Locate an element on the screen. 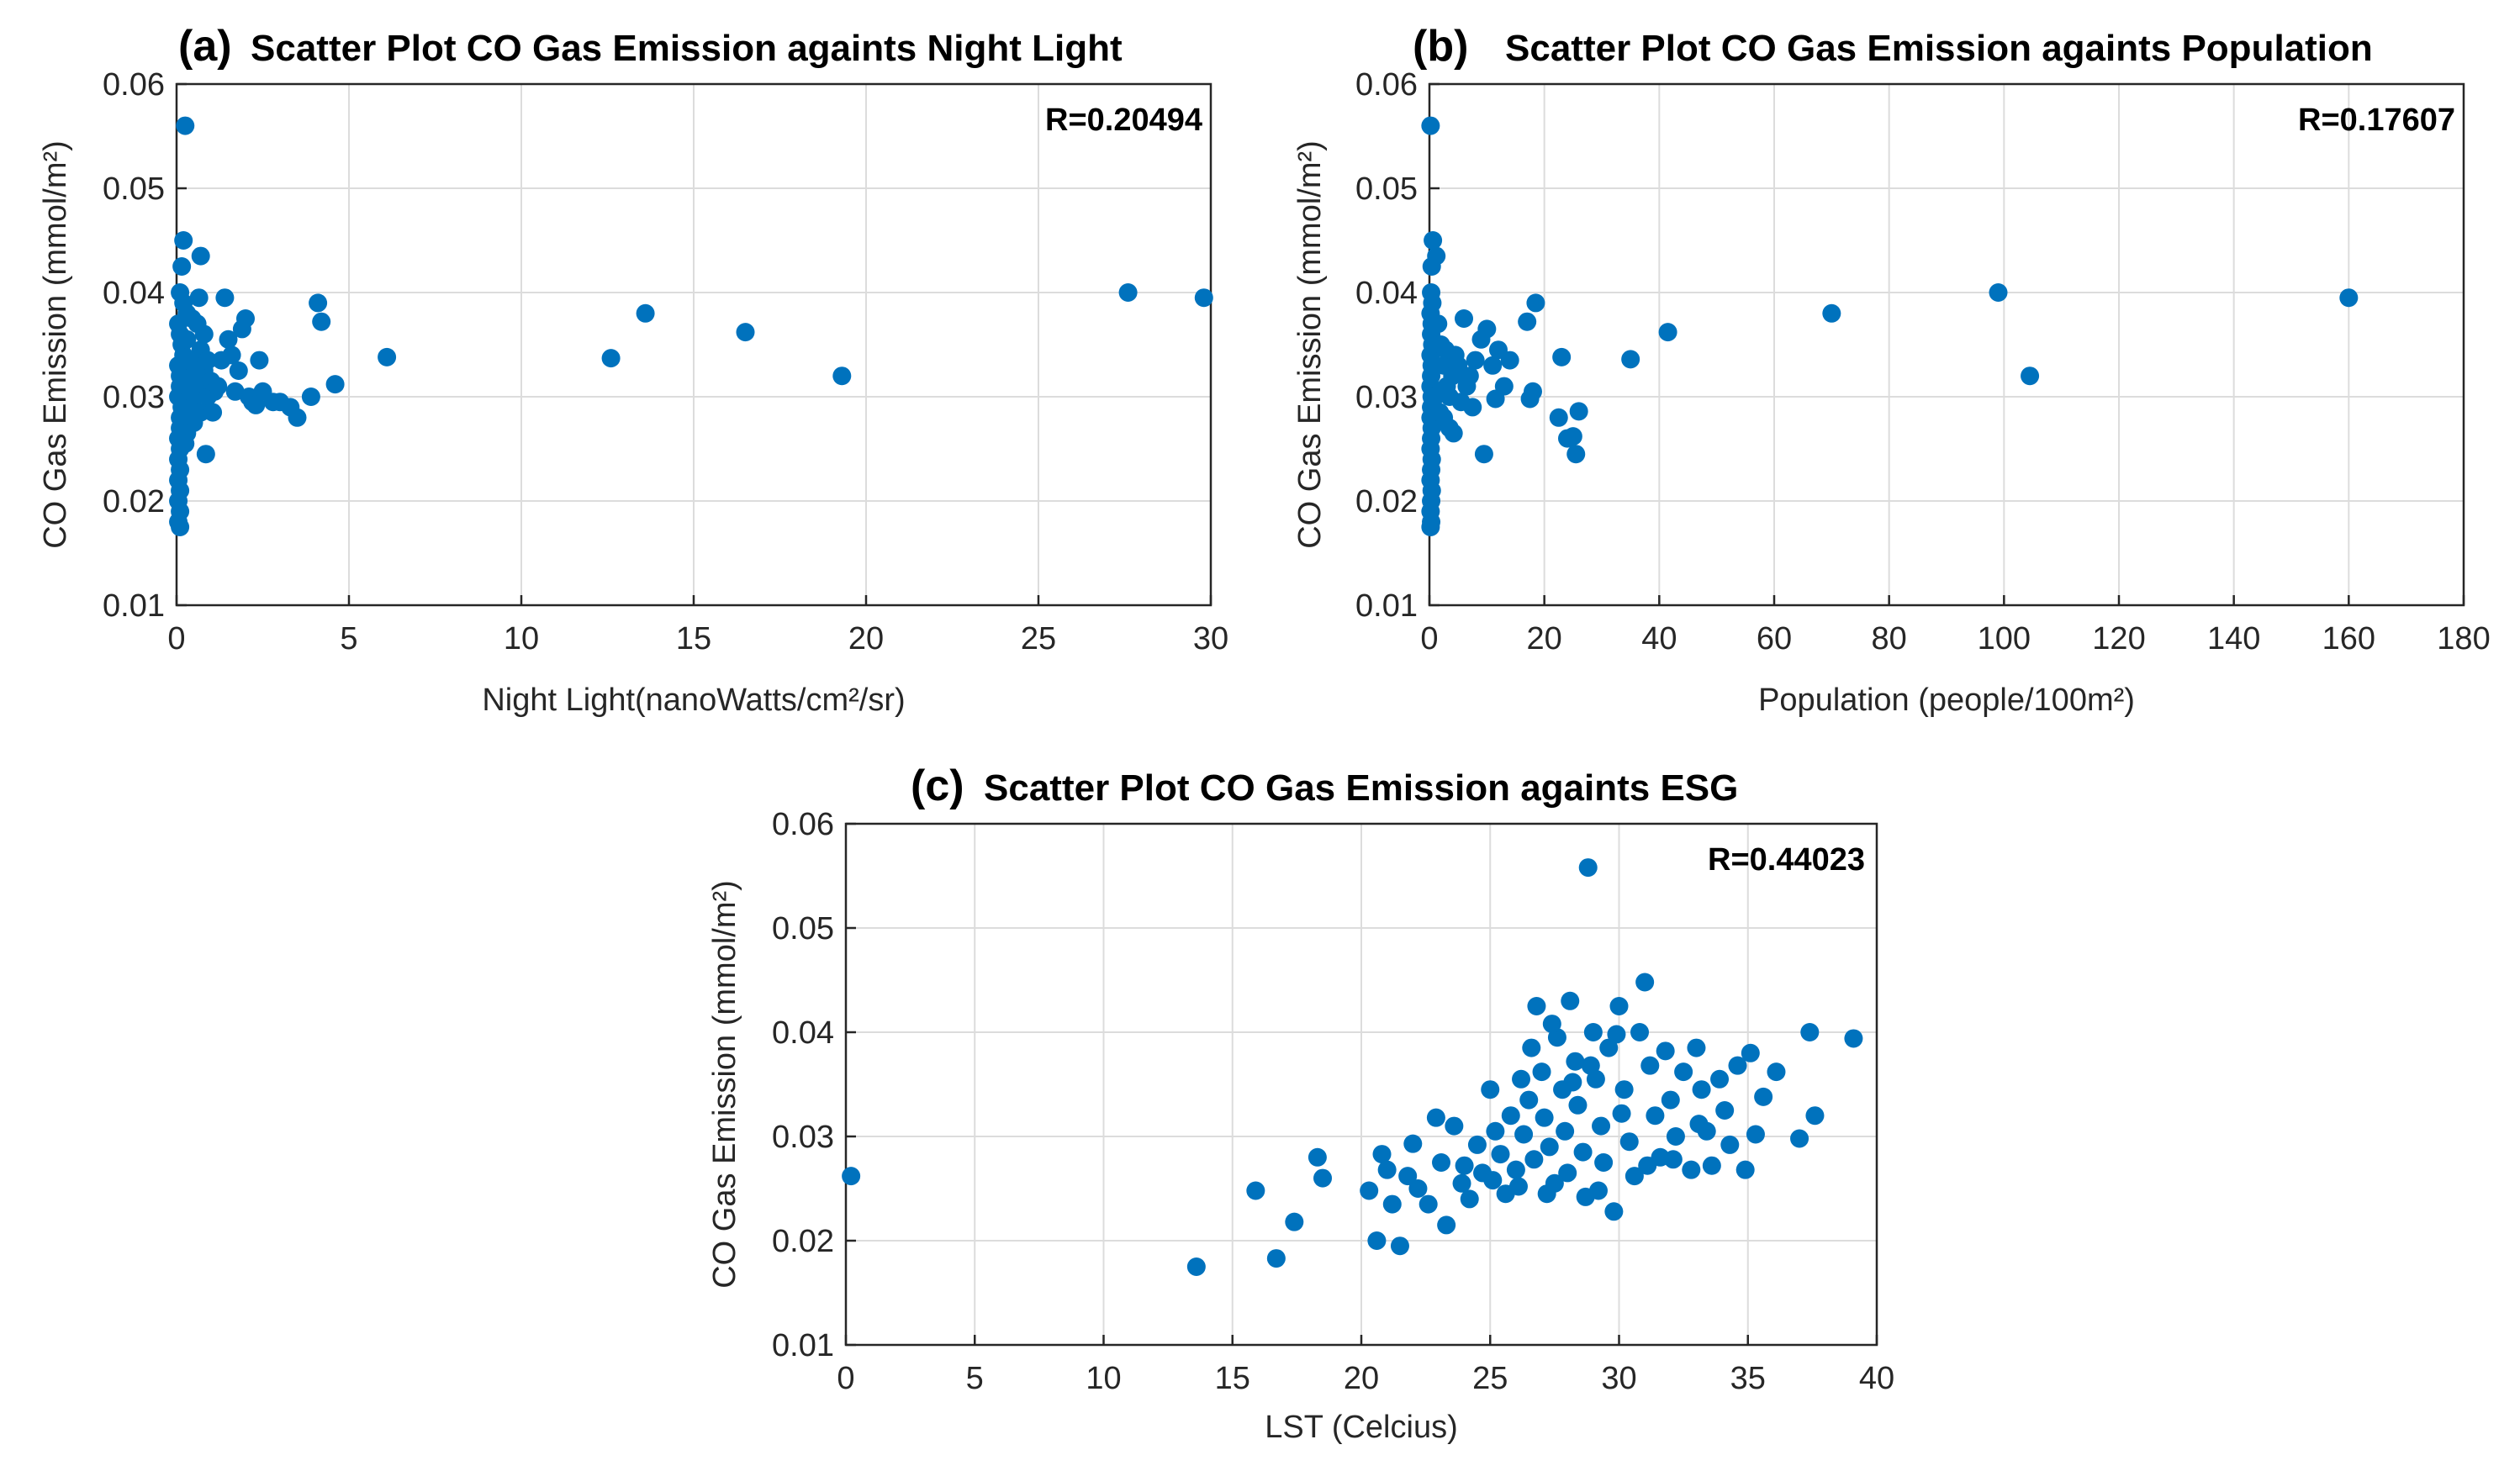  x-tick-label: 120 is located at coordinates (2118, 638).